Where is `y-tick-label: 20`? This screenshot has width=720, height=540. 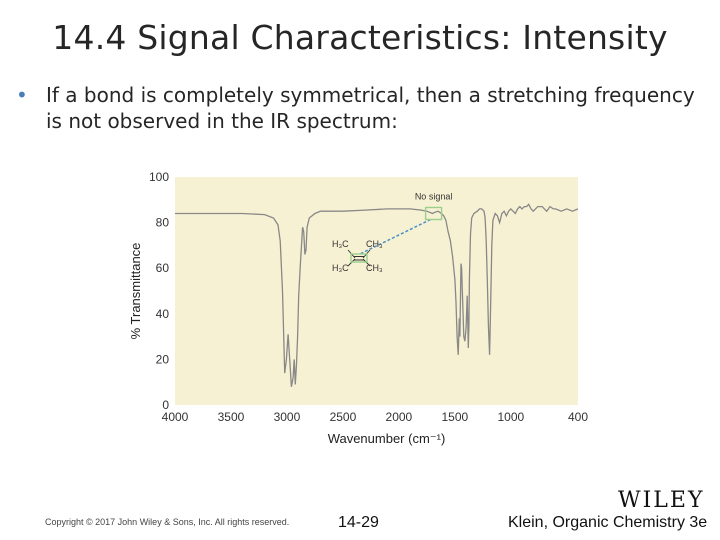 y-tick-label: 20 is located at coordinates (163, 359).